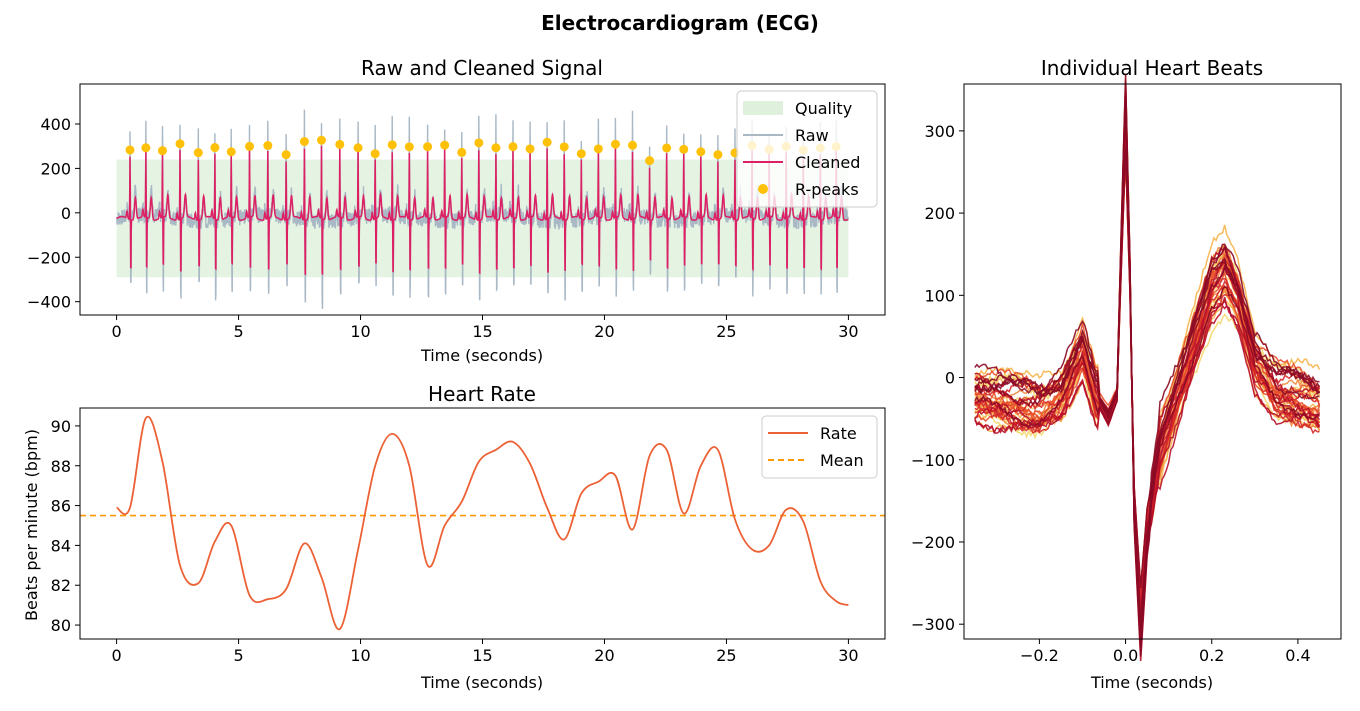 This screenshot has height=711, width=1360. I want to click on cleaned-signal-line, so click(482, 210).